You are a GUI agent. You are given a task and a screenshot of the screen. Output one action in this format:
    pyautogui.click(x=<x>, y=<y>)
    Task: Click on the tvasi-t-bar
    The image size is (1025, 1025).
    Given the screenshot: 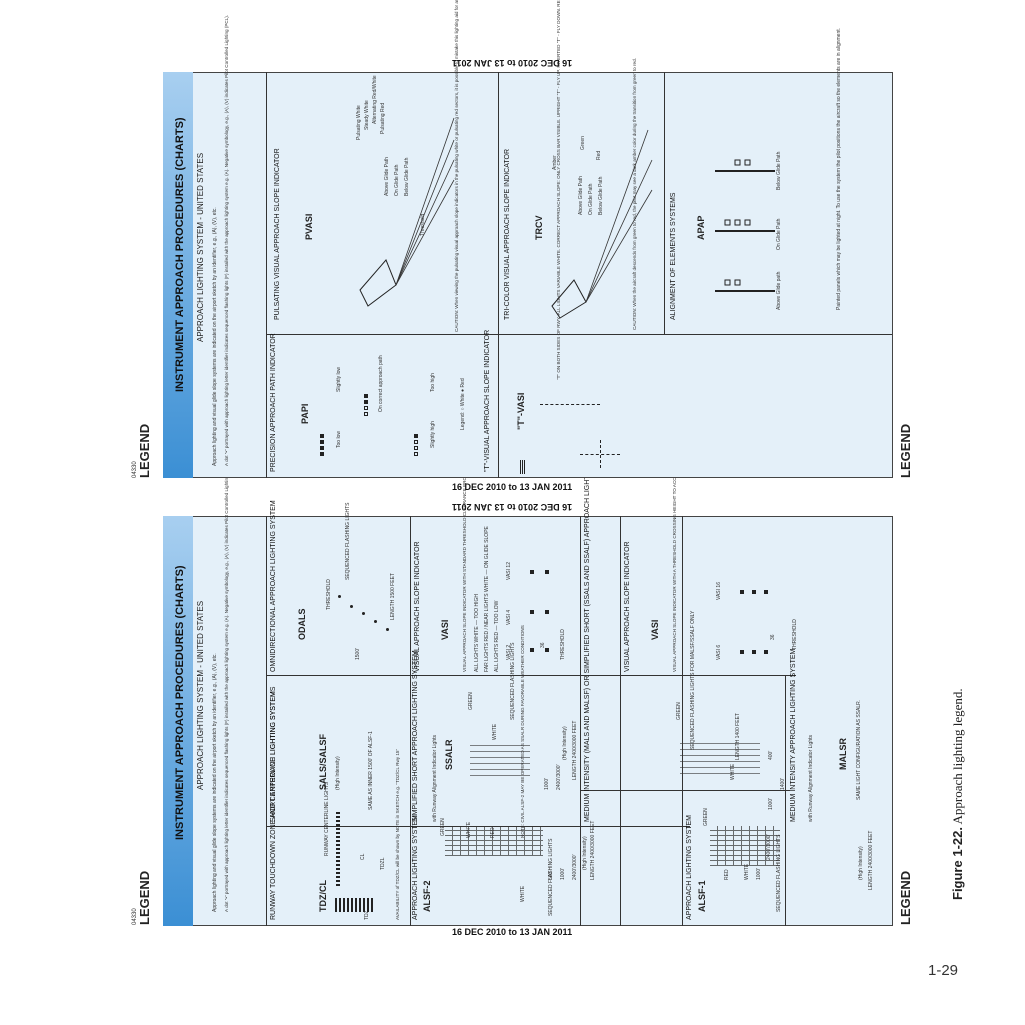 What is the action you would take?
    pyautogui.click(x=600, y=455)
    